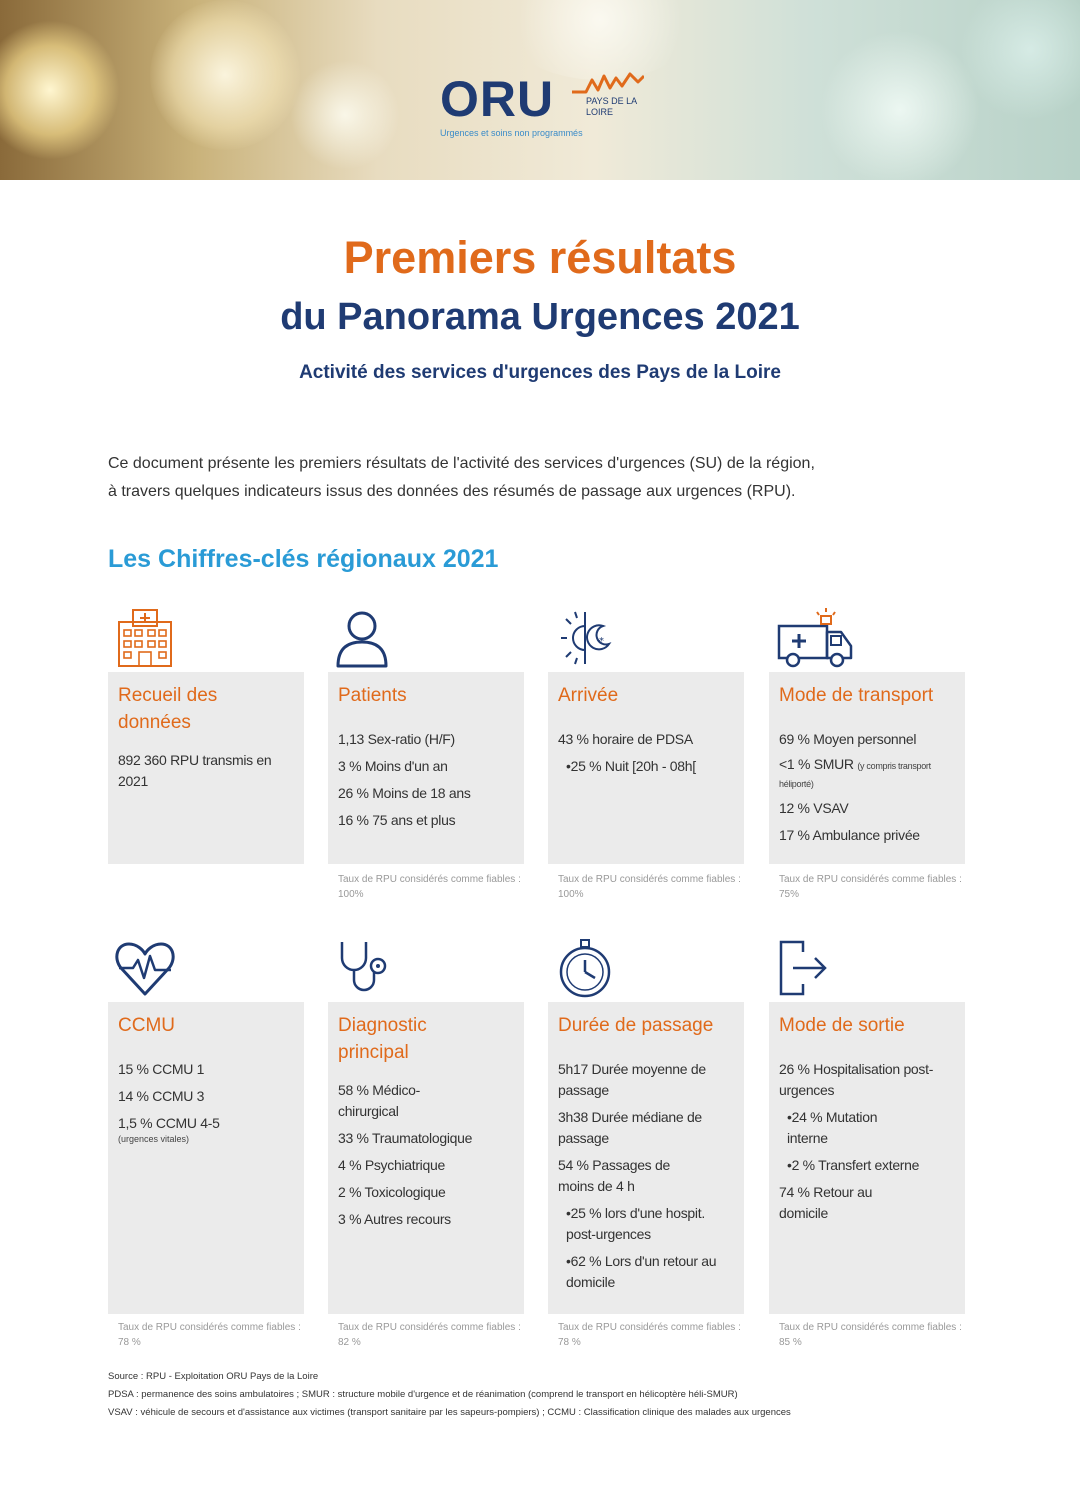 Image resolution: width=1080 pixels, height=1512 pixels. Describe the element at coordinates (630, 1127) in the screenshot. I see `card-line: 3h38 Durée médiane de passage` at that location.